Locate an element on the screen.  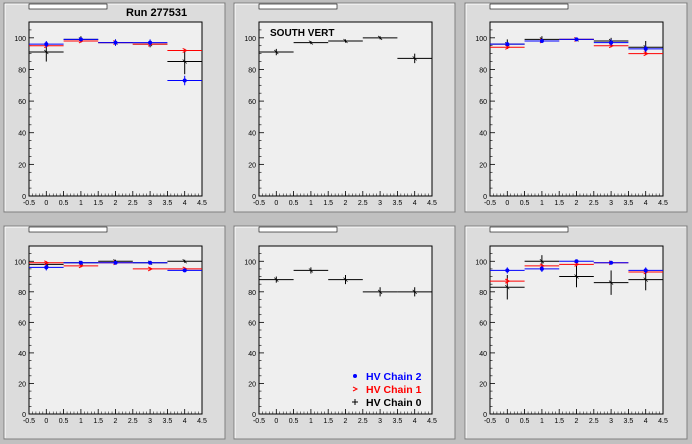
legend-markers is located at coordinates (355, 389).